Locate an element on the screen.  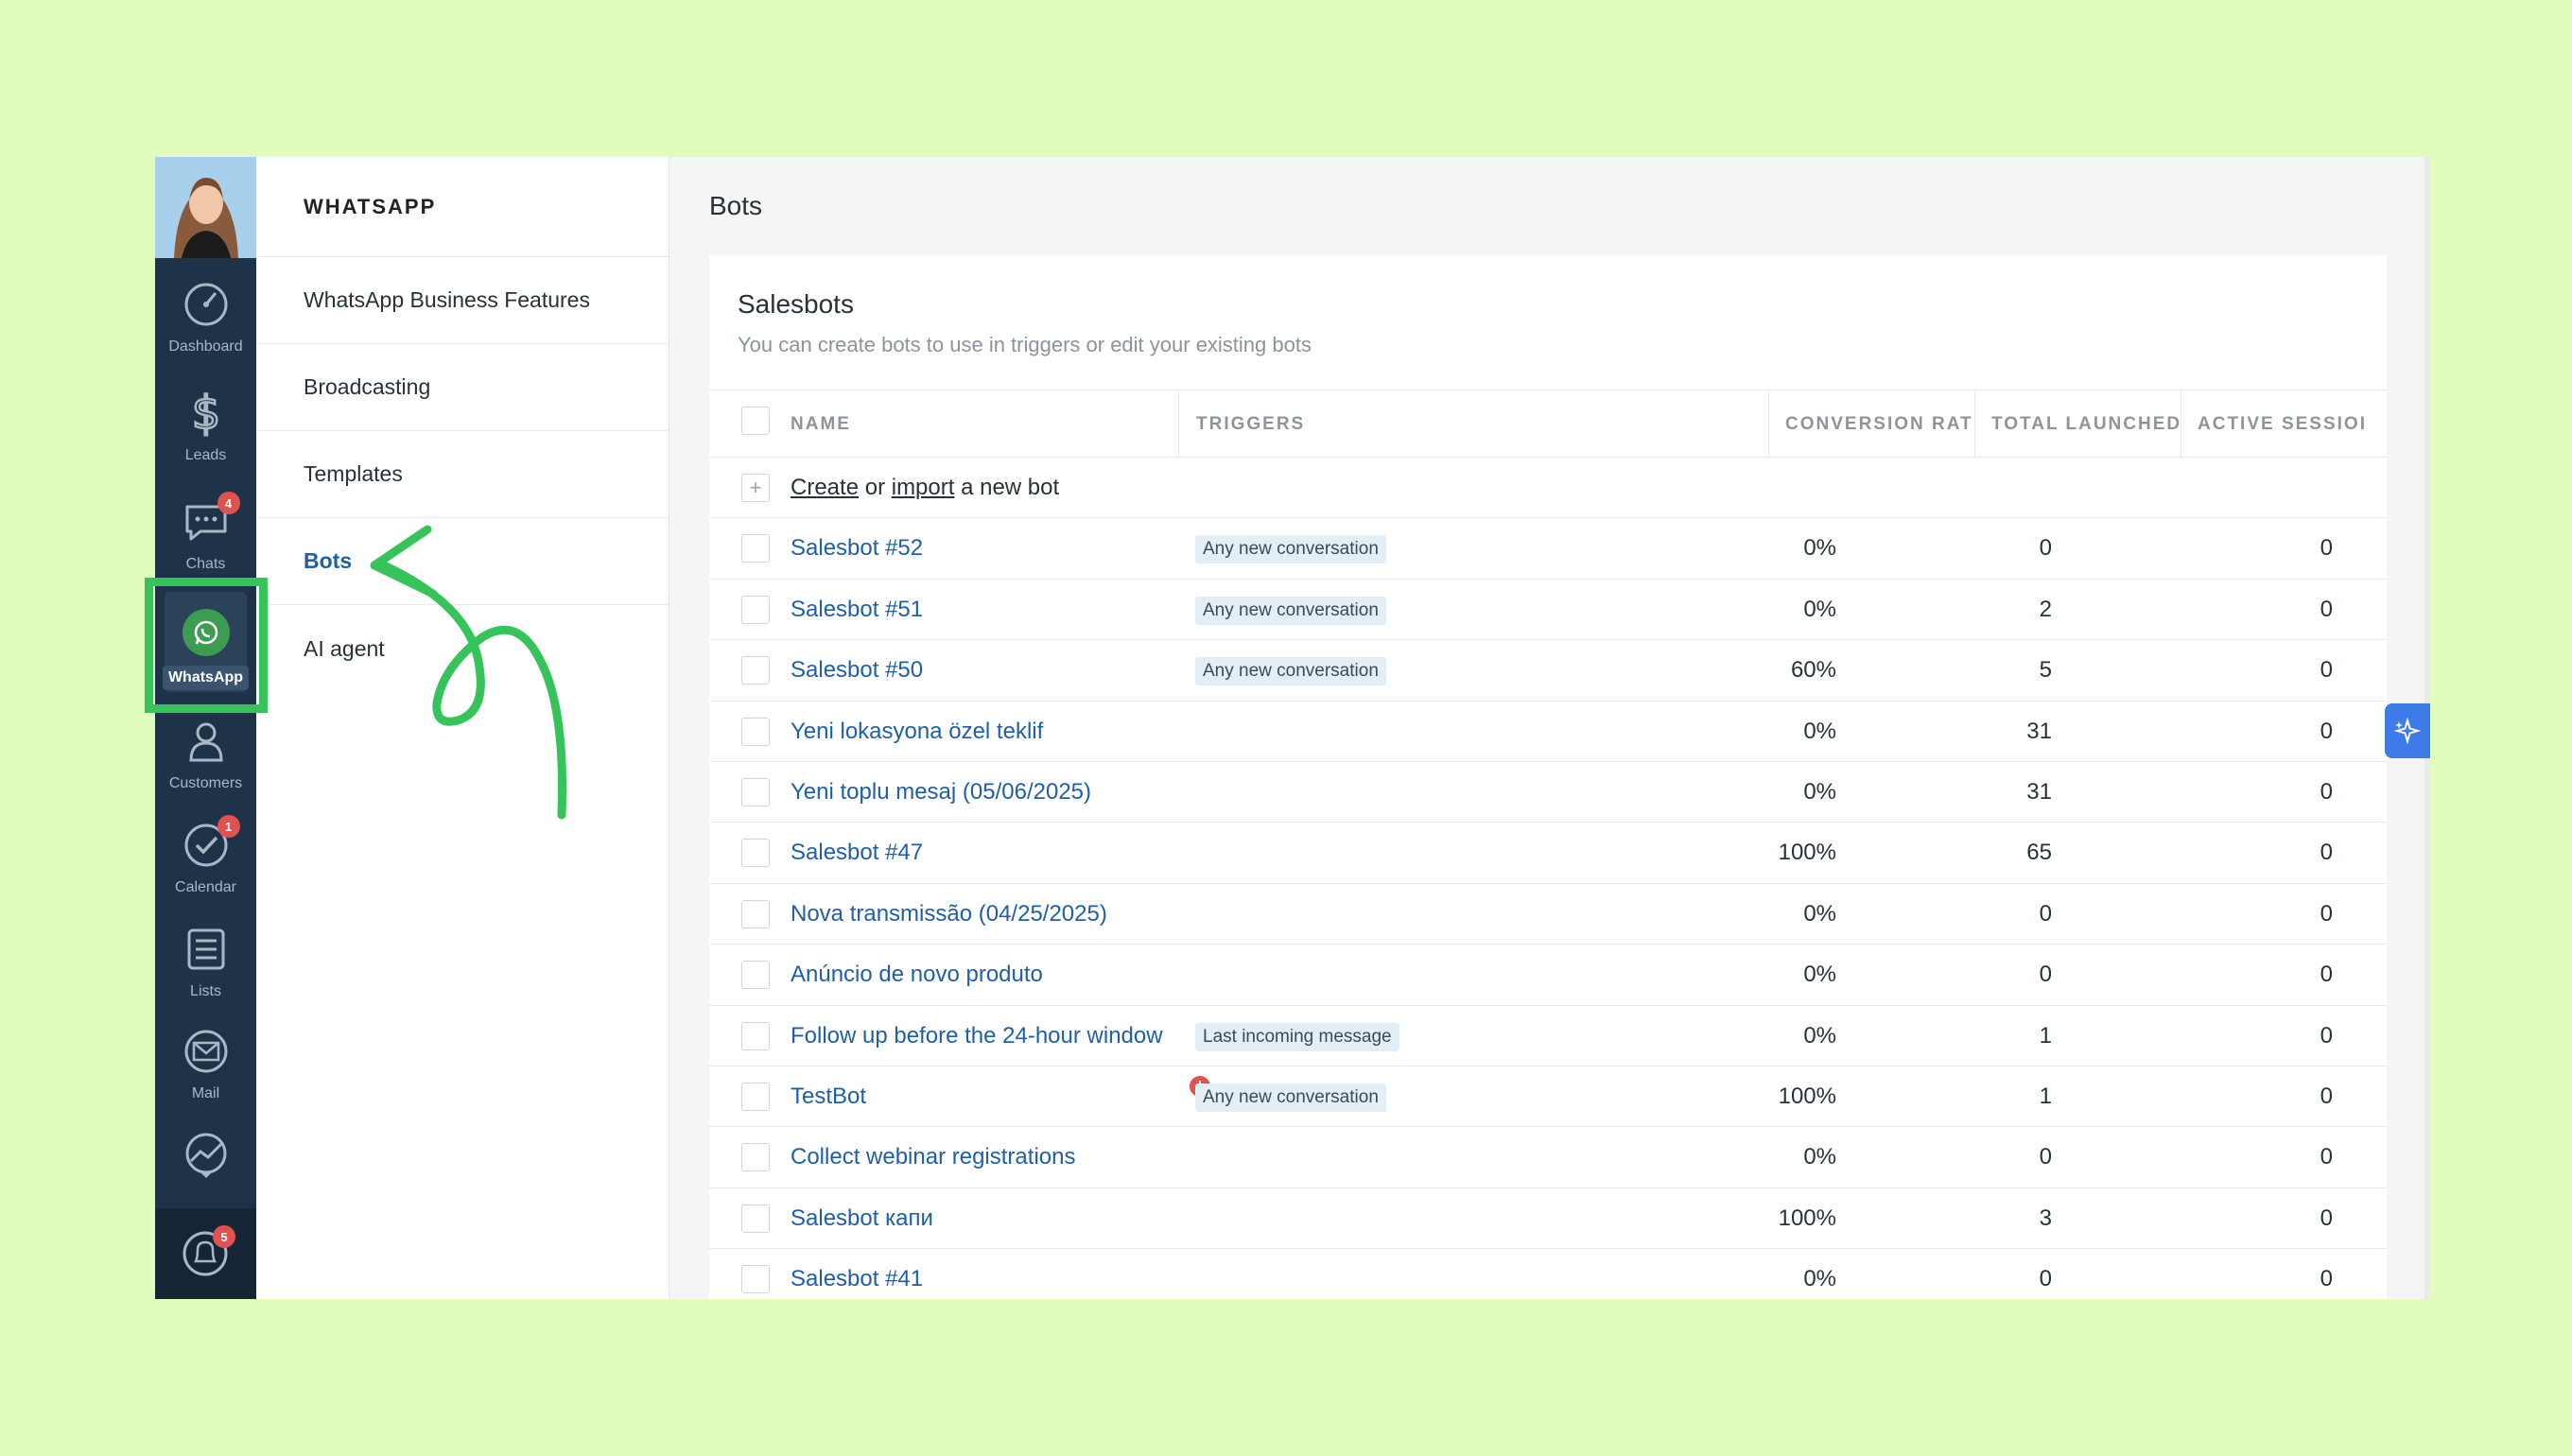
subnav-item-ai-agent: AI agent is located at coordinates (344, 648).